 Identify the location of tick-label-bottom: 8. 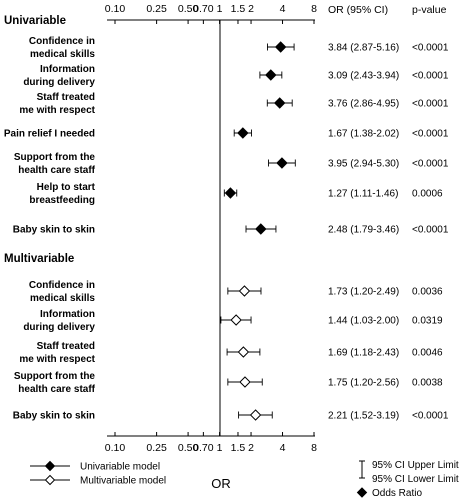
(314, 448).